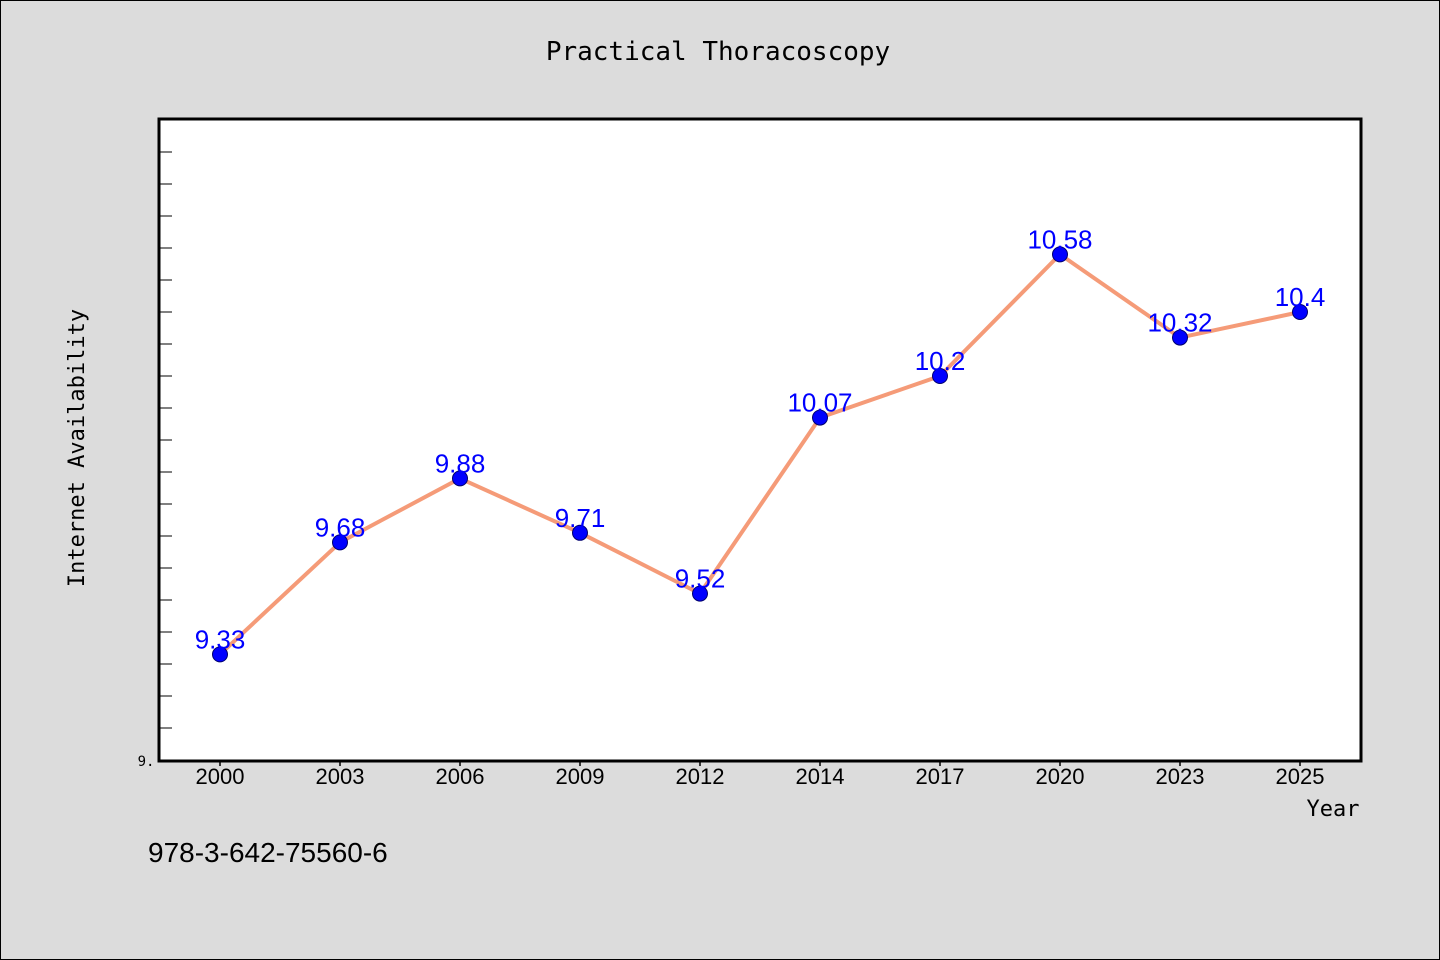 The height and width of the screenshot is (960, 1440). Describe the element at coordinates (1333, 809) in the screenshot. I see `x-axis-label: Year` at that location.